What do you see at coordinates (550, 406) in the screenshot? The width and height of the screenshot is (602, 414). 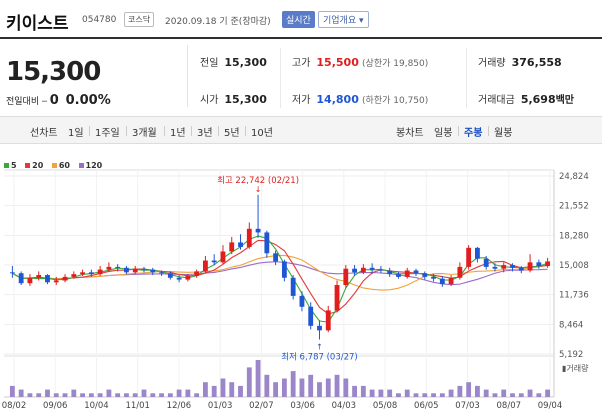 I see `x-tick-label: 09/04` at bounding box center [550, 406].